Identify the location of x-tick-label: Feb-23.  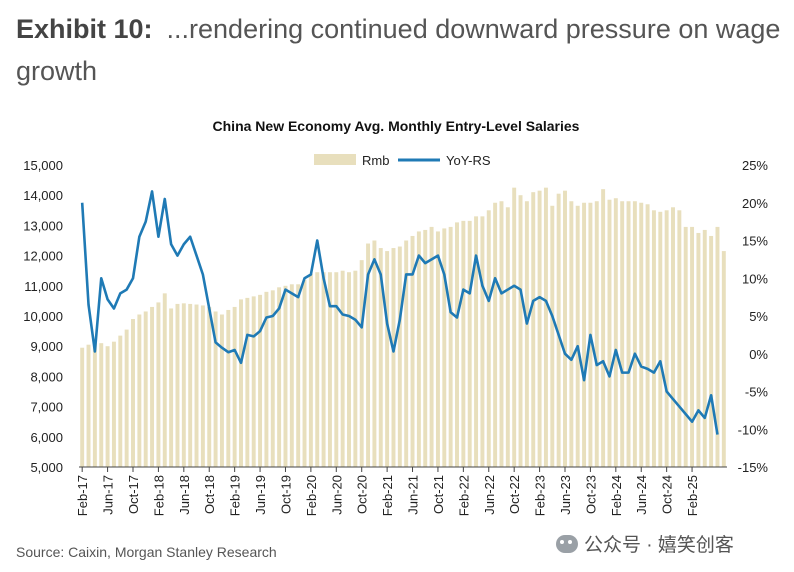
(540, 495).